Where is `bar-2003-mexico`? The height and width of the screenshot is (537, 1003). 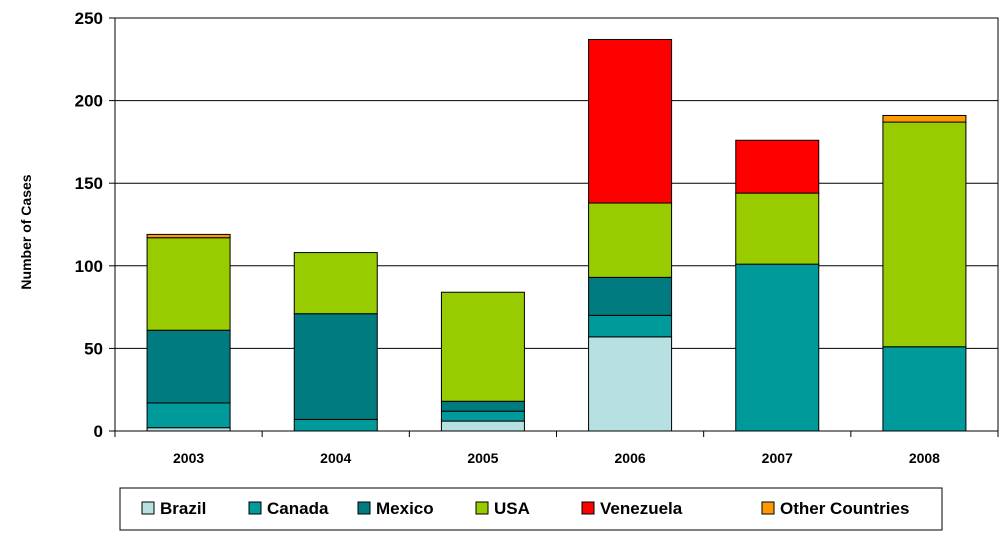
bar-2003-mexico is located at coordinates (188, 366).